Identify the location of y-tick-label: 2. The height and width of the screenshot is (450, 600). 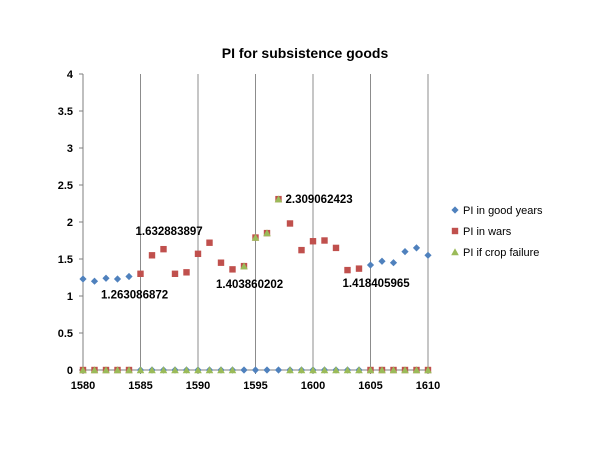
(70, 223).